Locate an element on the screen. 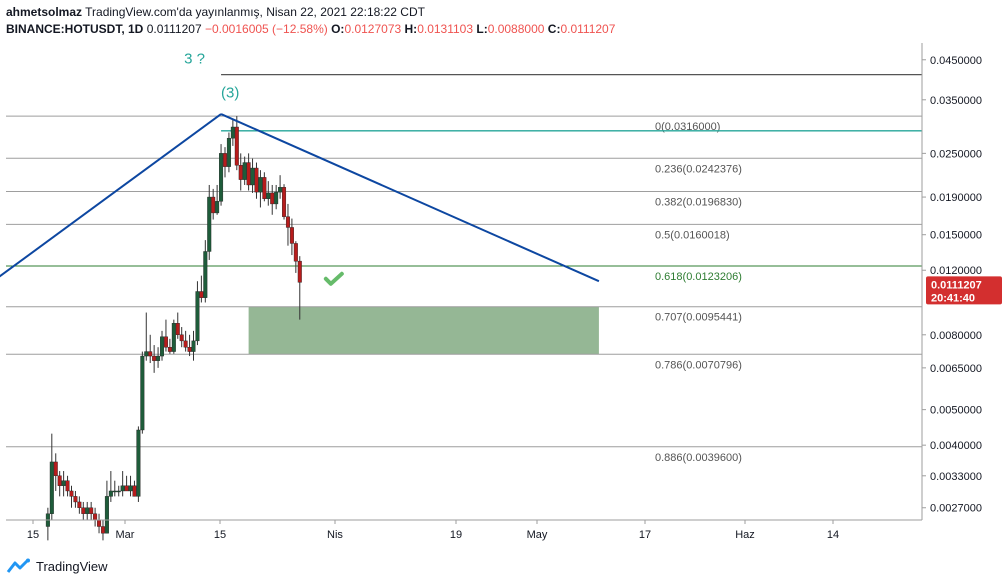 The width and height of the screenshot is (1006, 585). trendline is located at coordinates (410, 198).